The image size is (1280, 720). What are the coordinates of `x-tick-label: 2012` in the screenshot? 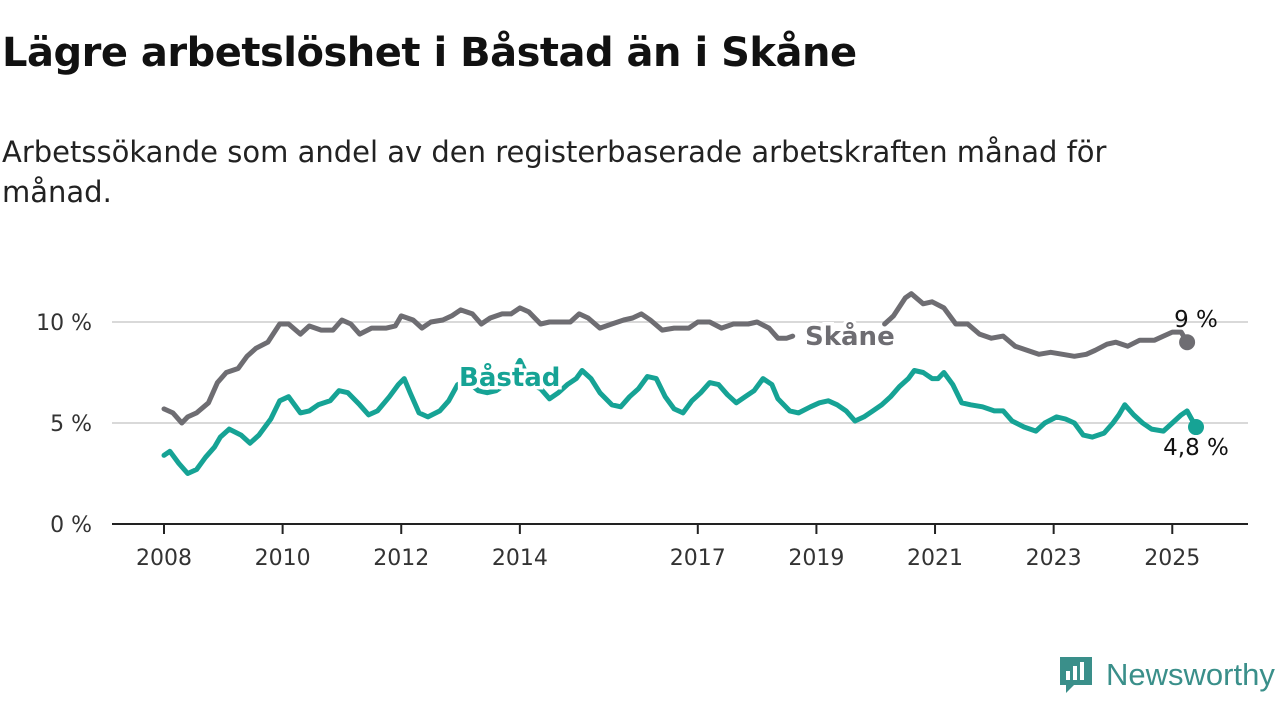 It's located at (401, 558).